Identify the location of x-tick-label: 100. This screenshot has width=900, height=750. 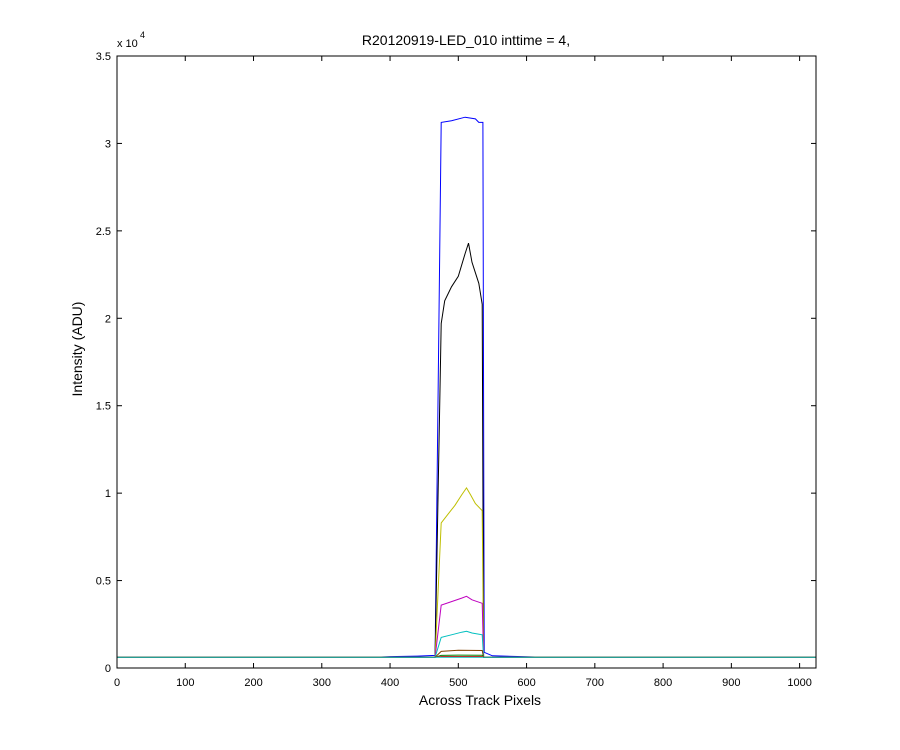
(185, 683).